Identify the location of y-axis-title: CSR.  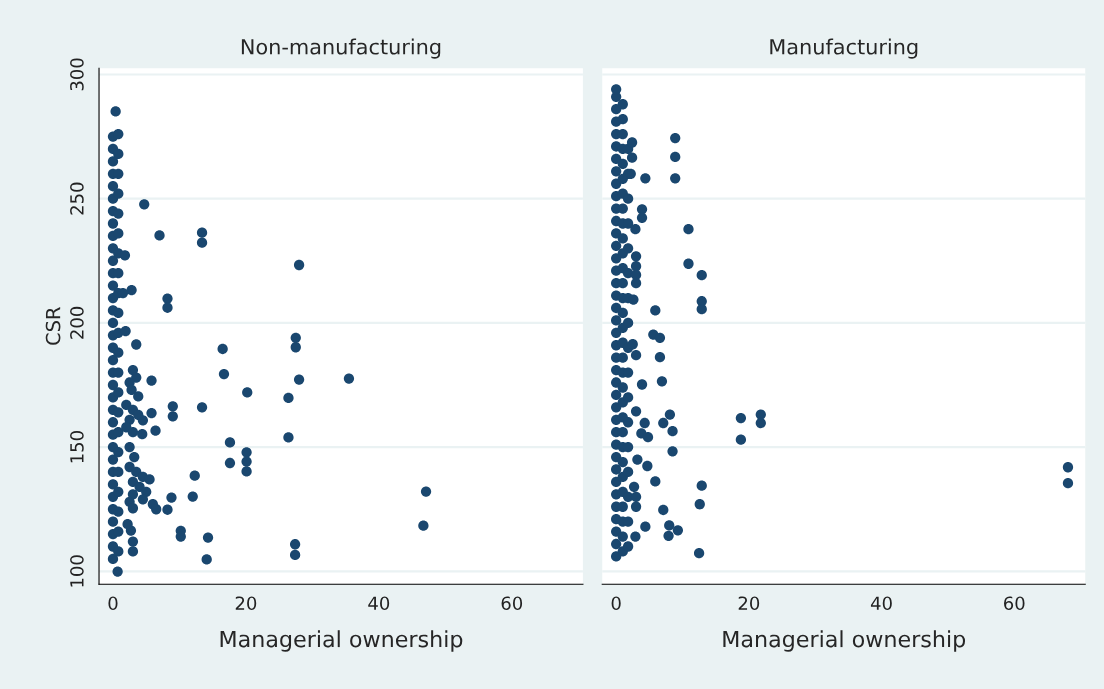
(53, 326).